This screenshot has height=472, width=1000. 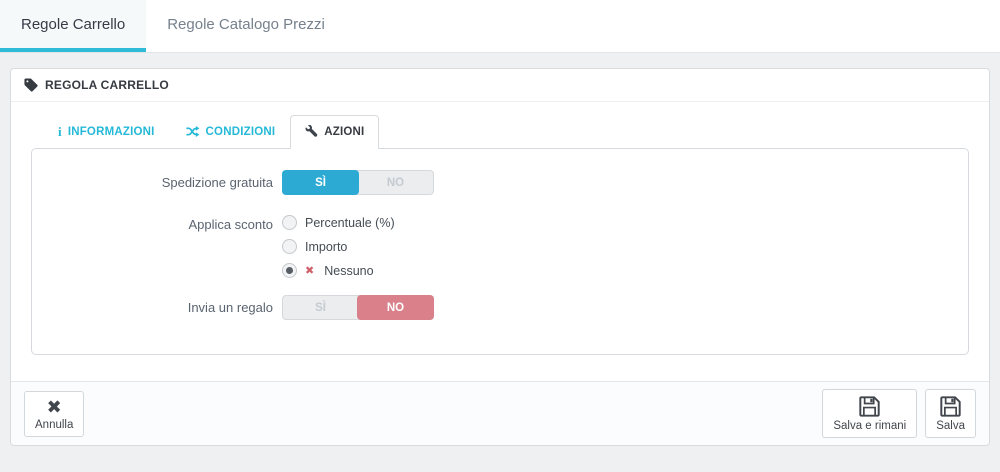 I want to click on tab-azioni-label: AZIONI, so click(x=344, y=131).